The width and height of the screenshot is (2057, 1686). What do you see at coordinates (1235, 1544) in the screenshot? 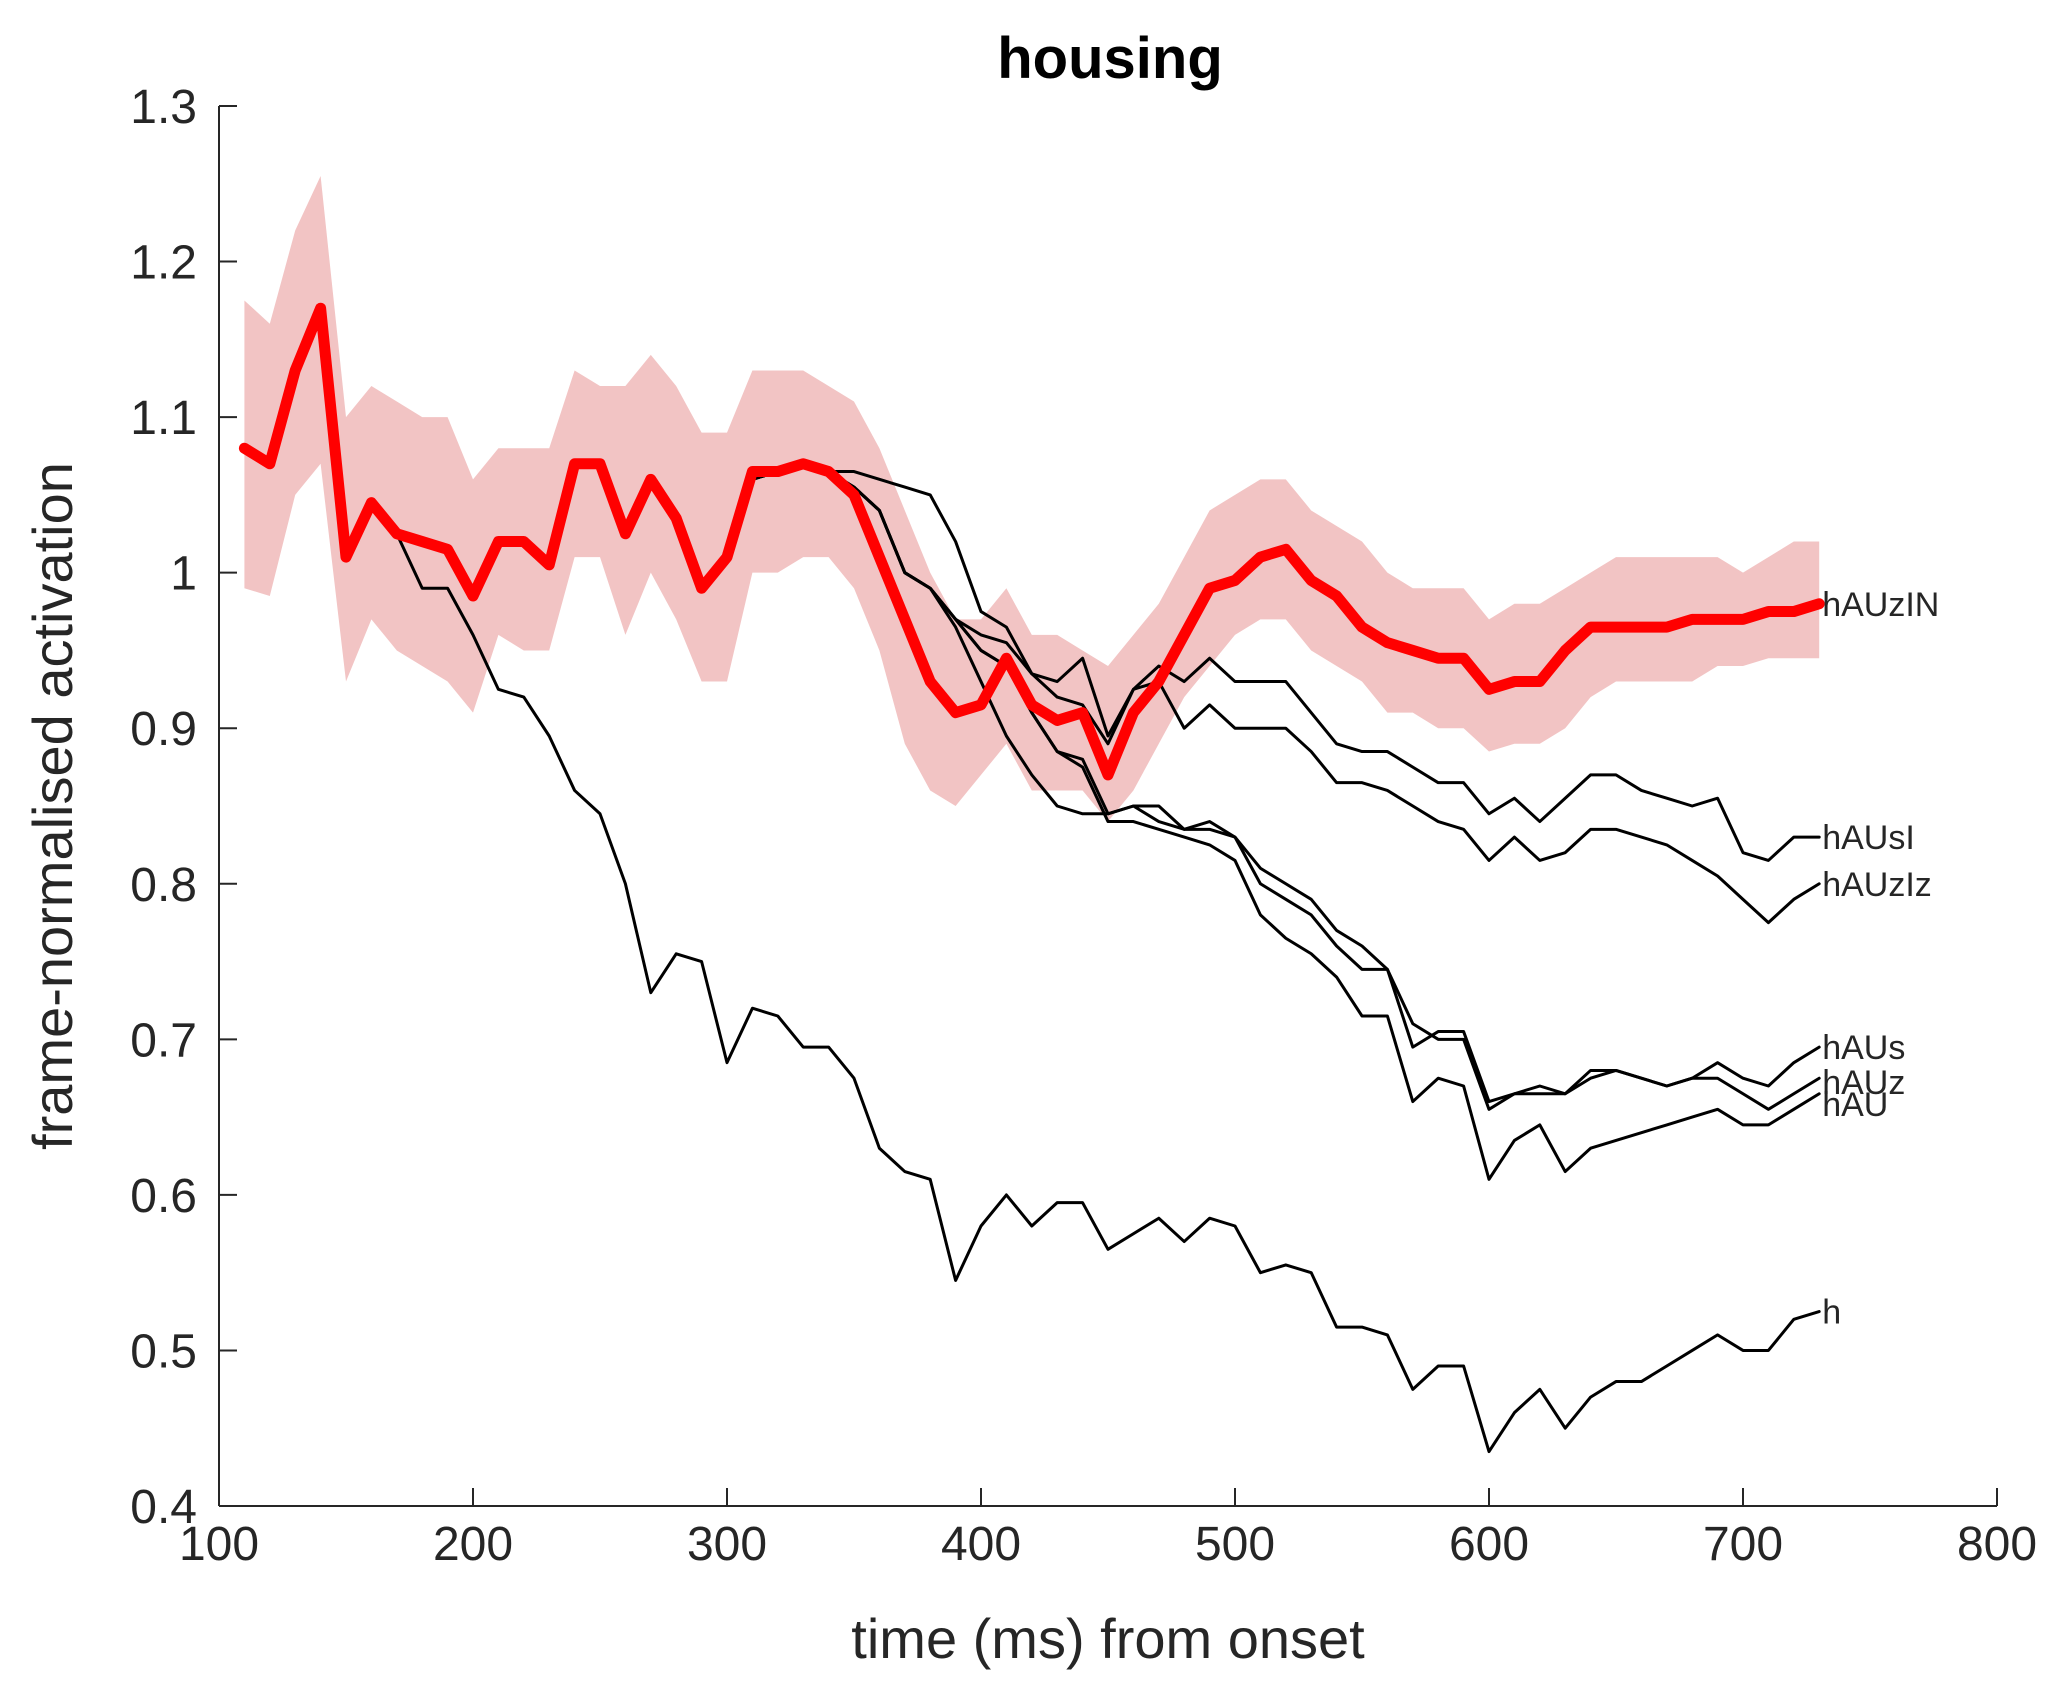
I see `x-tick-label: 500` at bounding box center [1235, 1544].